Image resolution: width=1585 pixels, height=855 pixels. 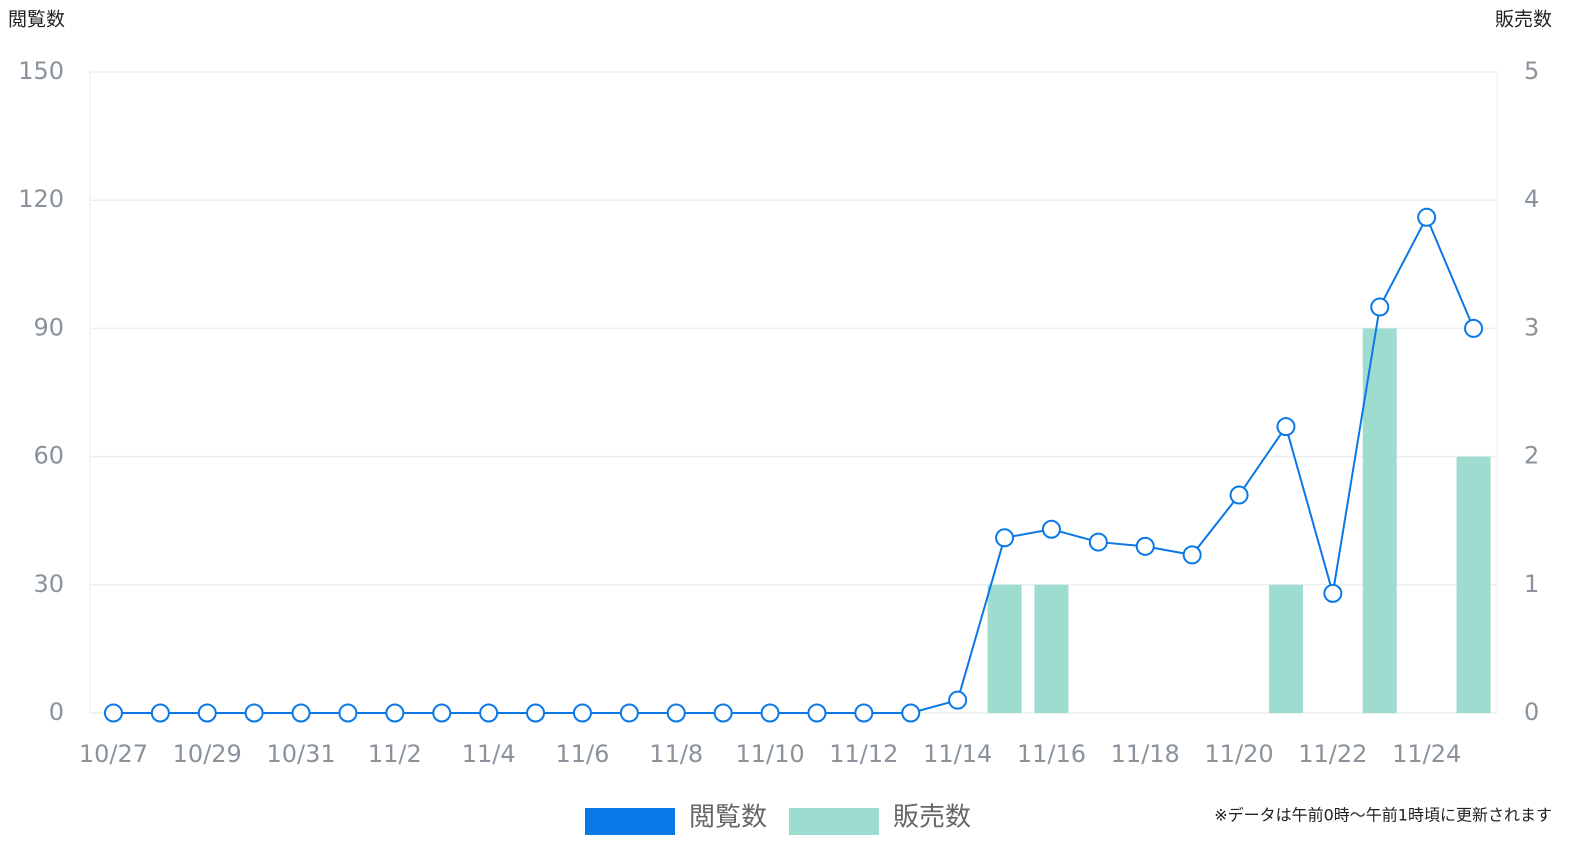 I want to click on x-tick-label: 11/18, so click(x=1145, y=754).